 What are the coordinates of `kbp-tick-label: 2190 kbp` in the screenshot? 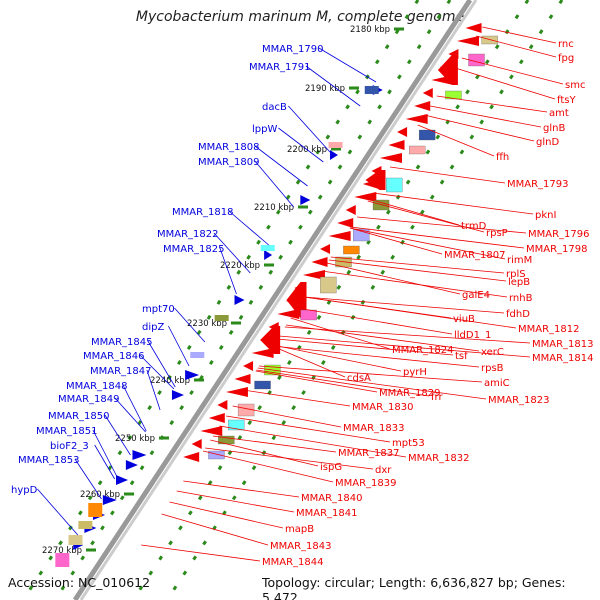 It's located at (325, 89).